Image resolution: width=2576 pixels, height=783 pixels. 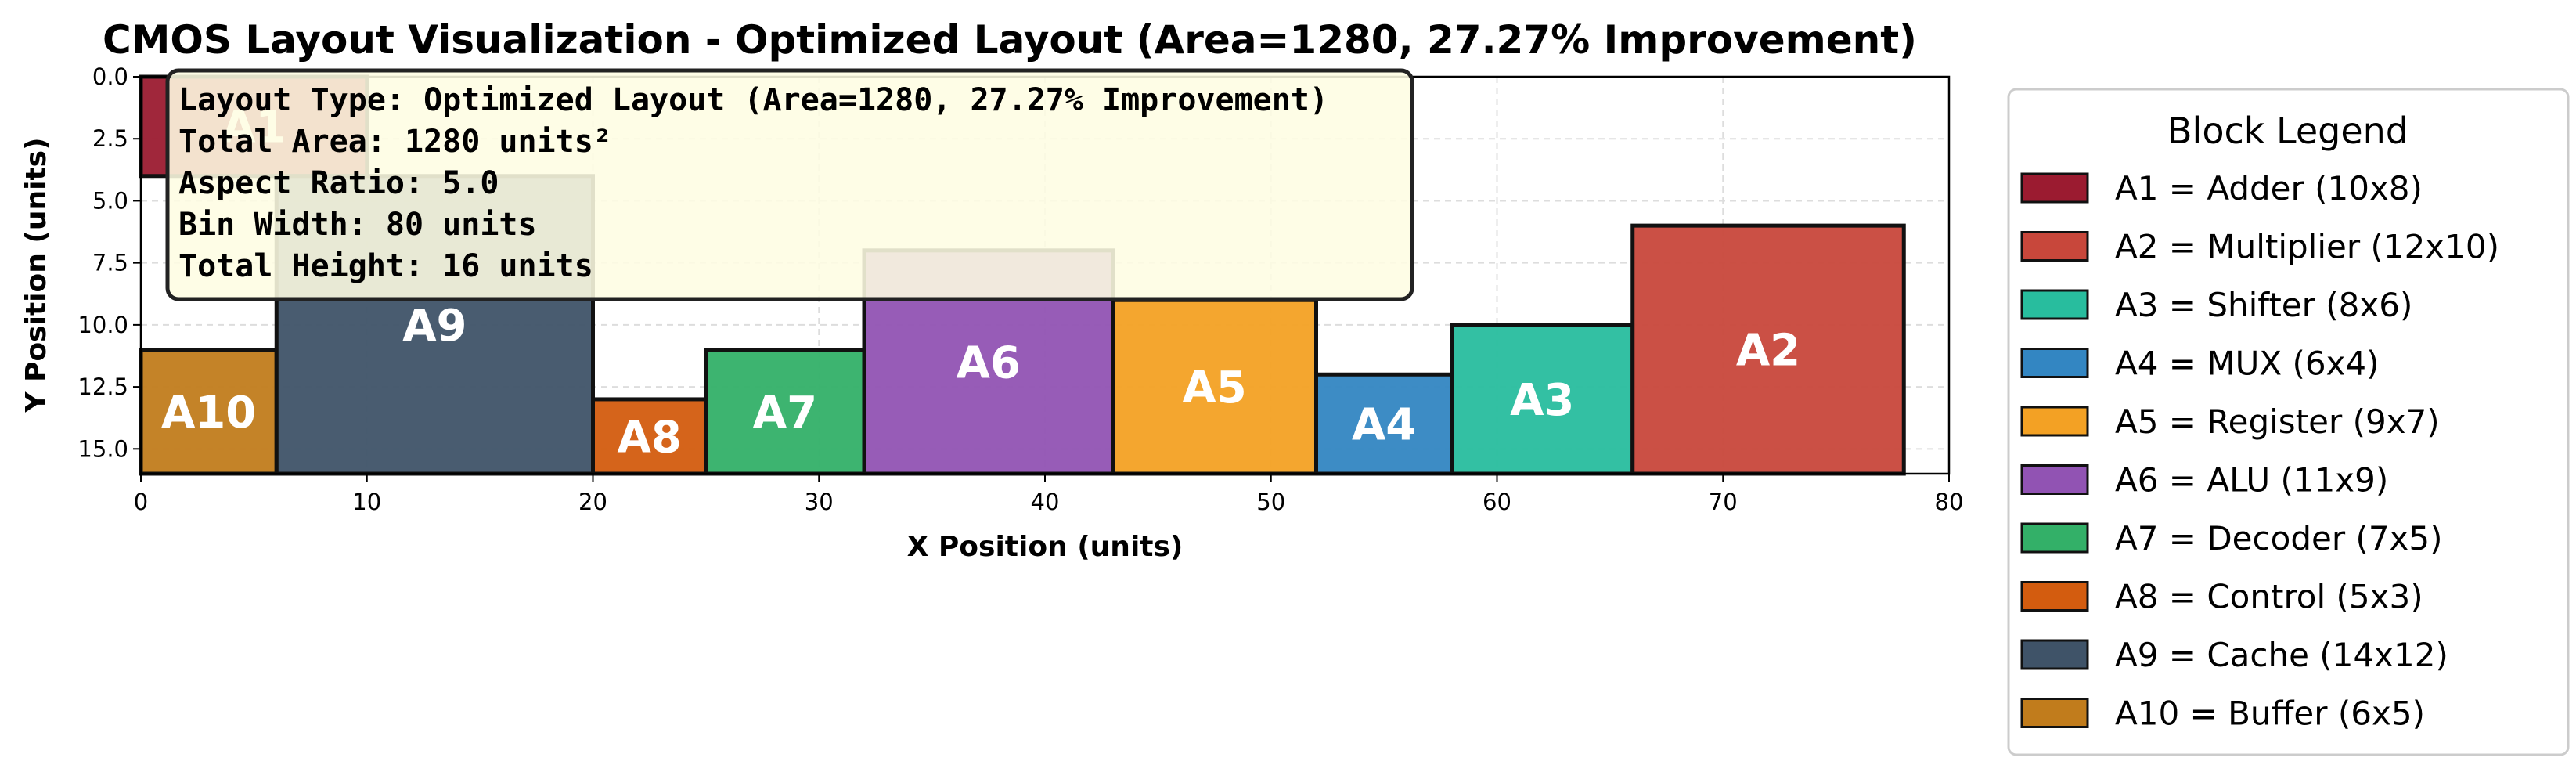 I want to click on x-tick-label: 60, so click(x=1497, y=502).